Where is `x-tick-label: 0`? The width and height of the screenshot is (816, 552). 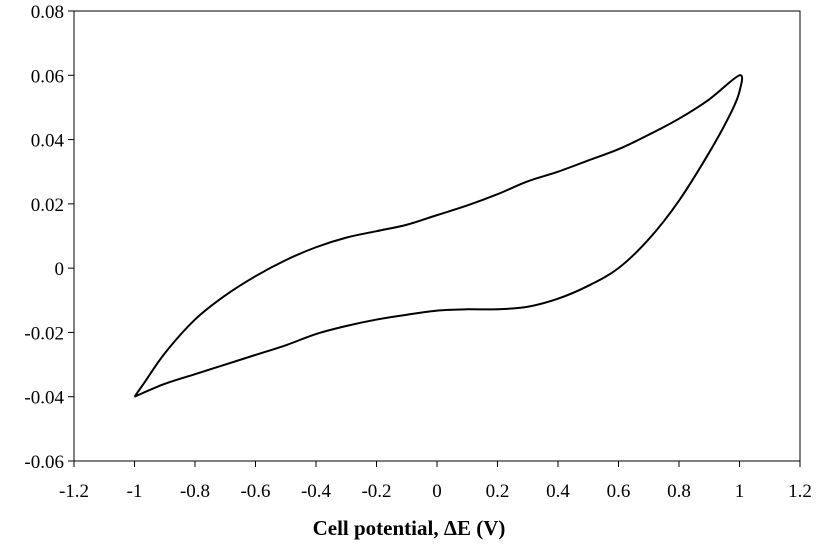
x-tick-label: 0 is located at coordinates (437, 491).